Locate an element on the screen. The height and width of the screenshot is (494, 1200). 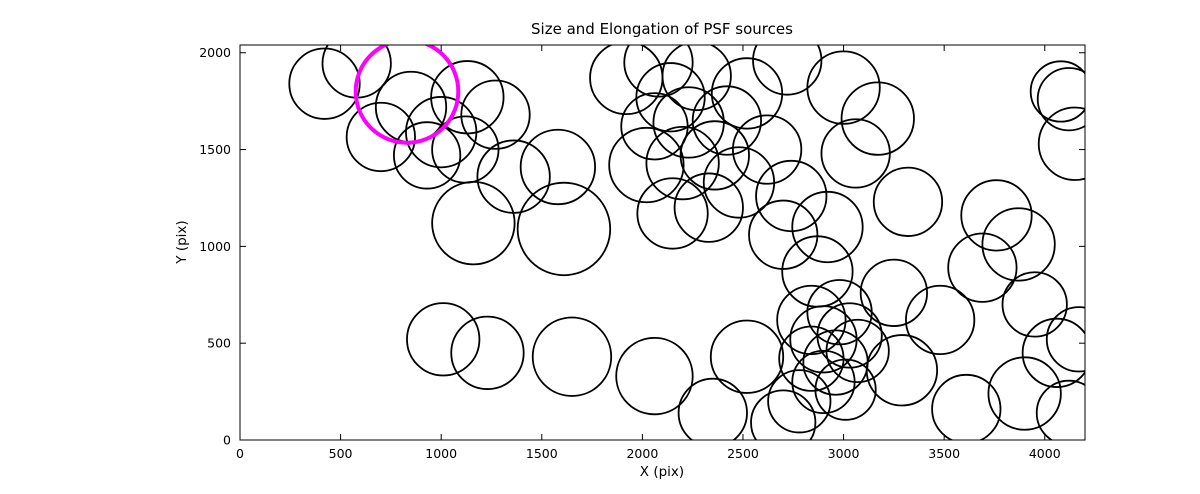
x-tick-label: 3000 is located at coordinates (844, 453).